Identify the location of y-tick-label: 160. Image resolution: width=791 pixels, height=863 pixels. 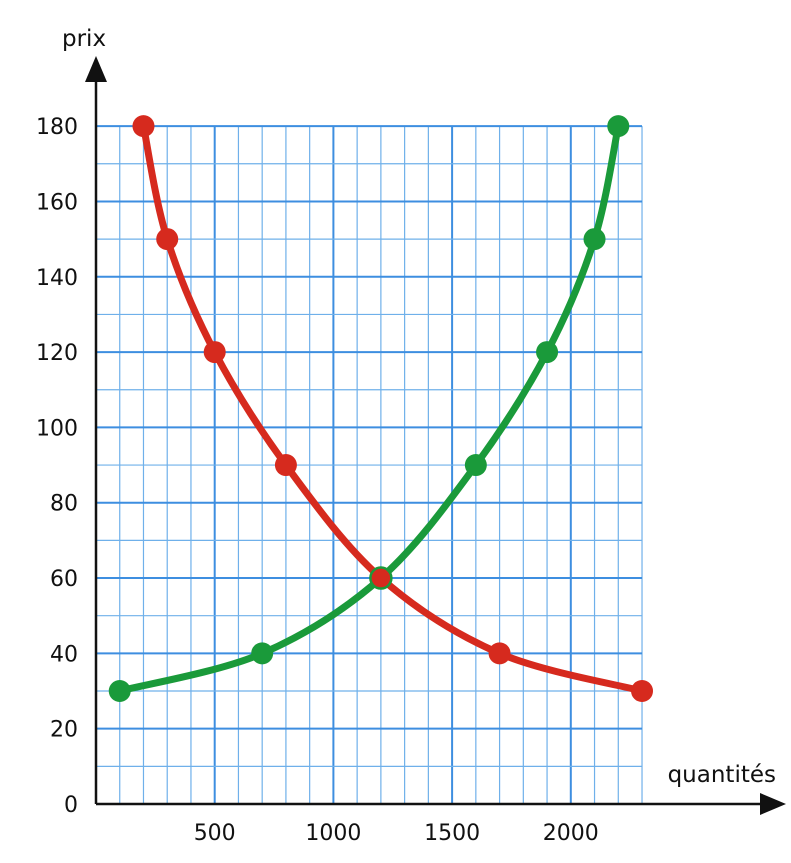
(57, 202).